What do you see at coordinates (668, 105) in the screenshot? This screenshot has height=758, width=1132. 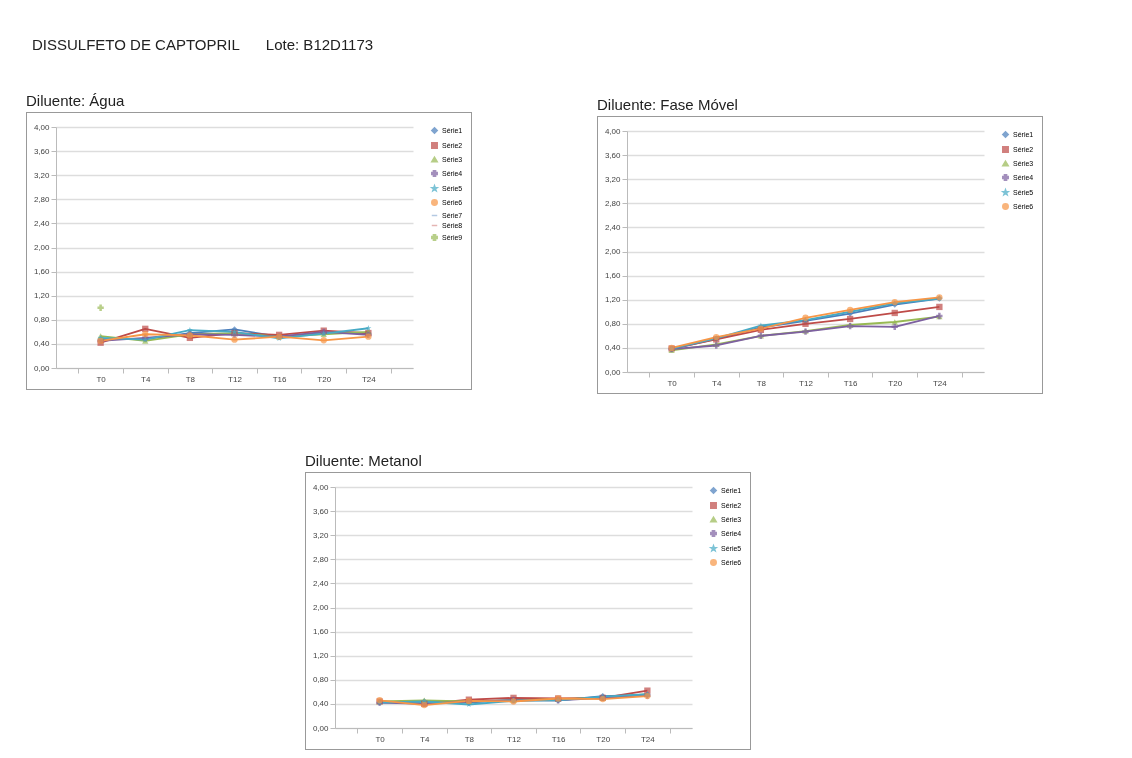 I see `chart-title: Diluente: Fase Móvel` at bounding box center [668, 105].